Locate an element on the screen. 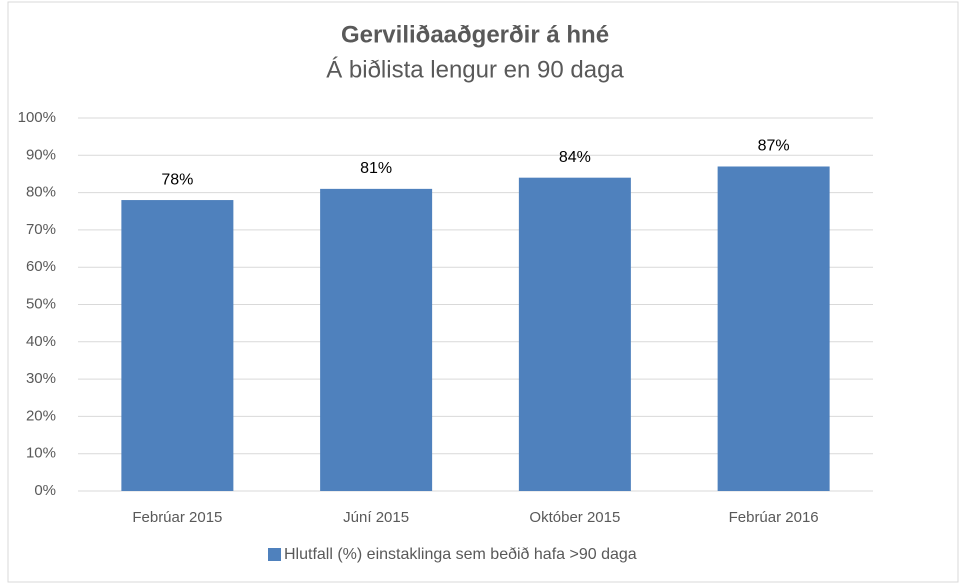 The height and width of the screenshot is (585, 965). x-tick-label: Október 2015 is located at coordinates (574, 517).